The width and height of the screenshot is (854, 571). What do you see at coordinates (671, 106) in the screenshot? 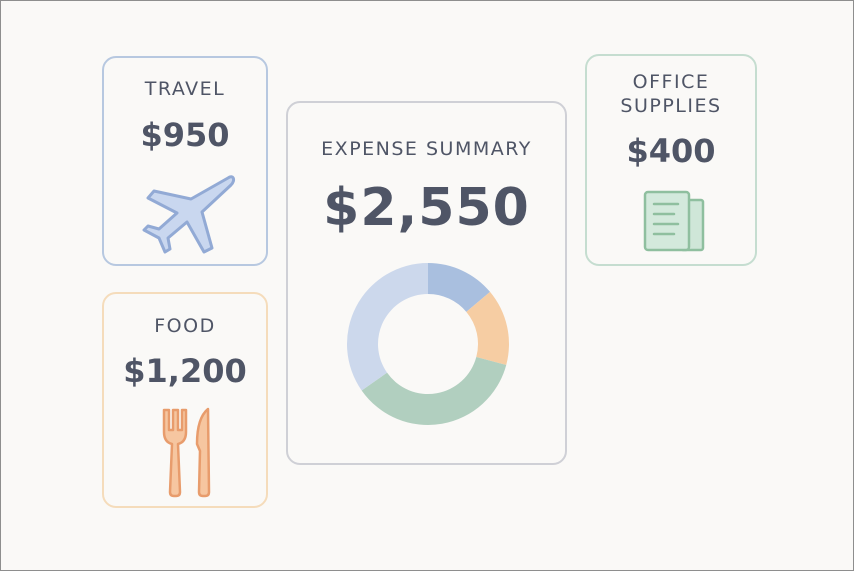
I see `office-label-line2: SUPPLIES` at bounding box center [671, 106].